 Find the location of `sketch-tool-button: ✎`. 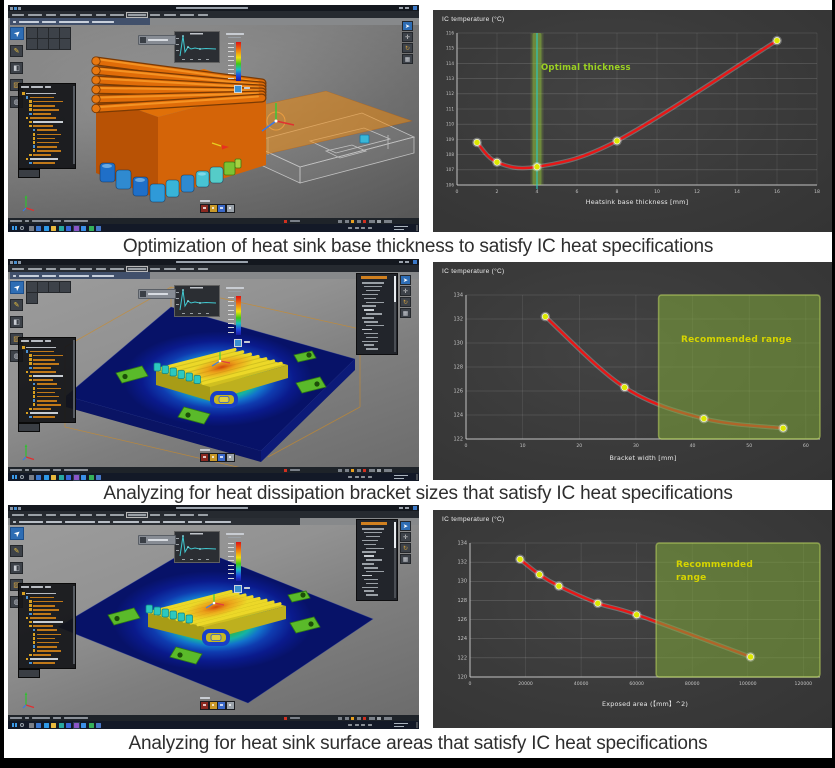

sketch-tool-button: ✎ is located at coordinates (16, 51).